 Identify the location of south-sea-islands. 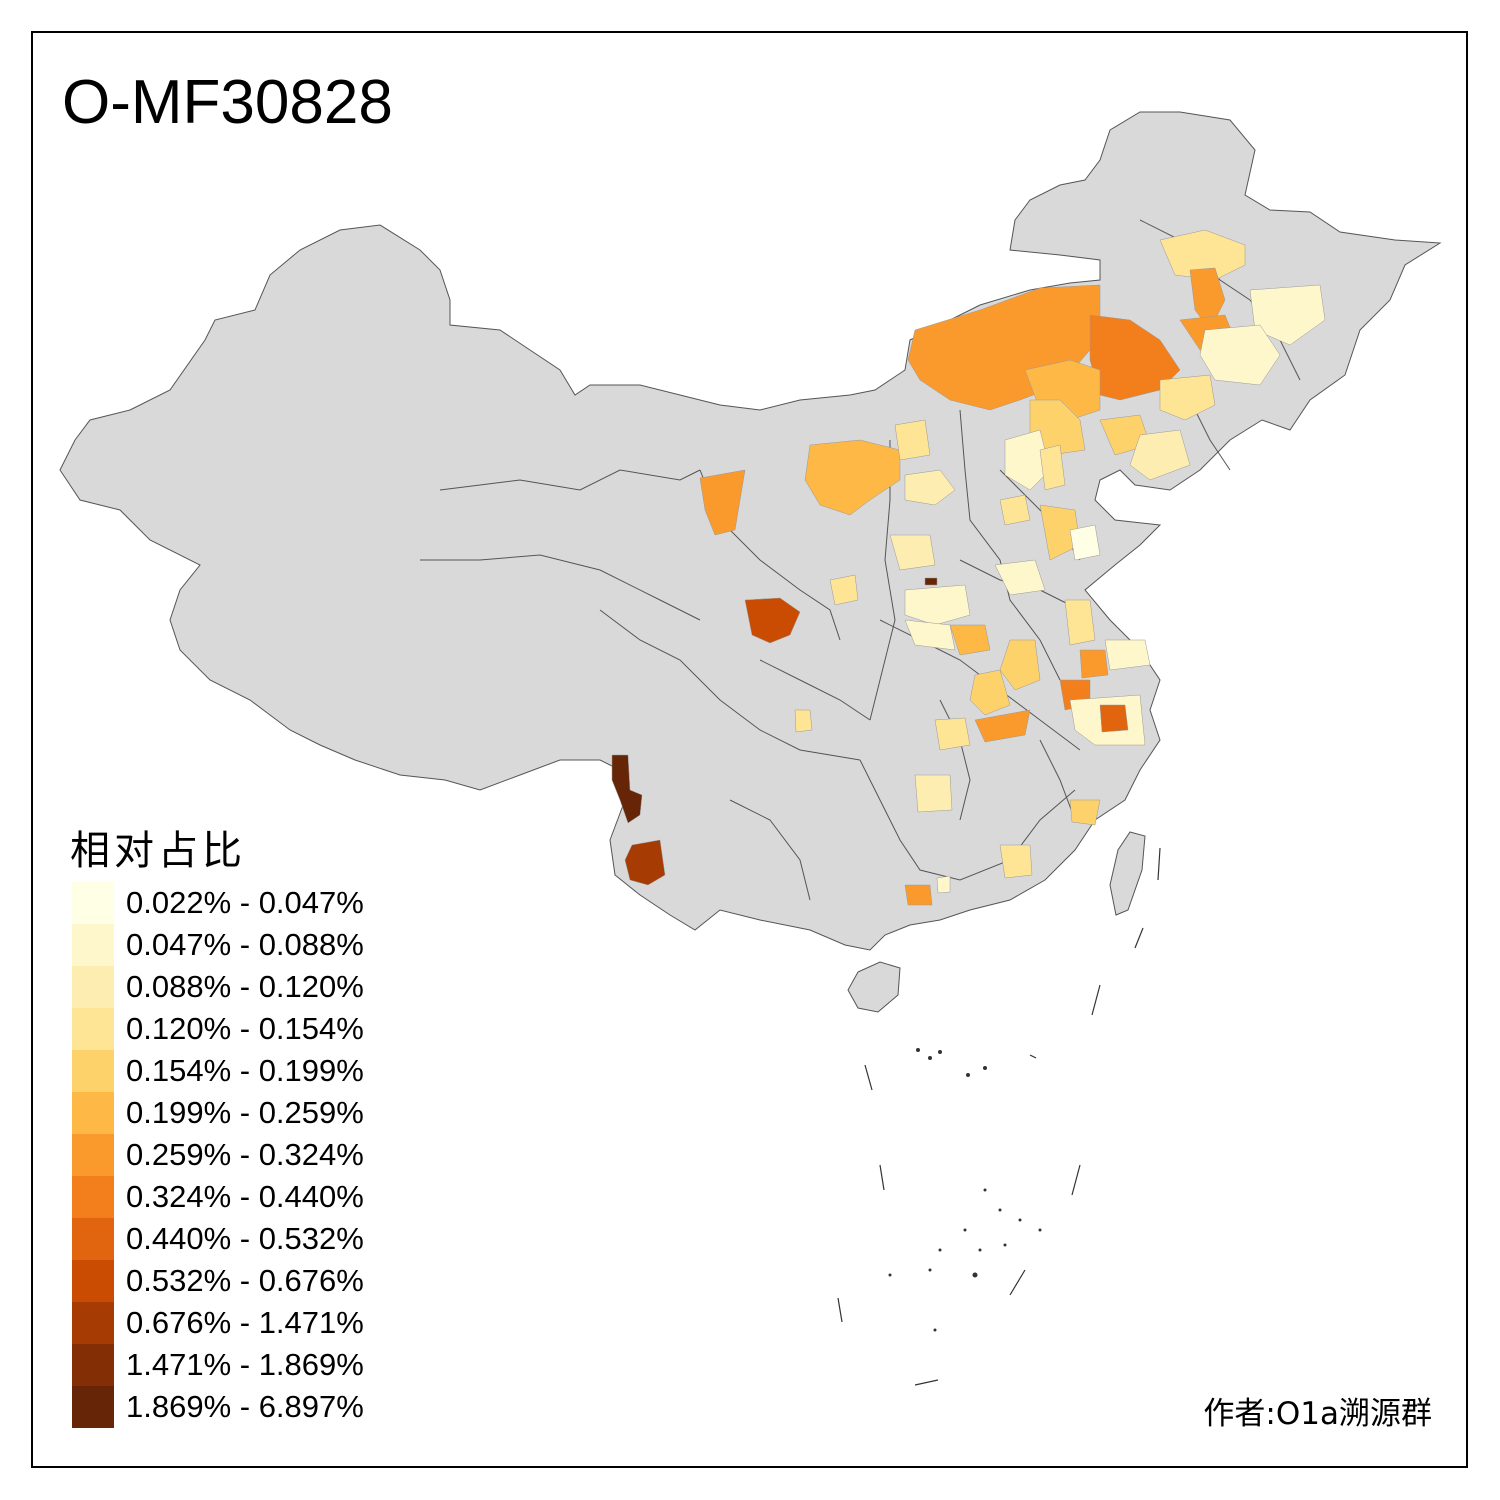
(999, 1116).